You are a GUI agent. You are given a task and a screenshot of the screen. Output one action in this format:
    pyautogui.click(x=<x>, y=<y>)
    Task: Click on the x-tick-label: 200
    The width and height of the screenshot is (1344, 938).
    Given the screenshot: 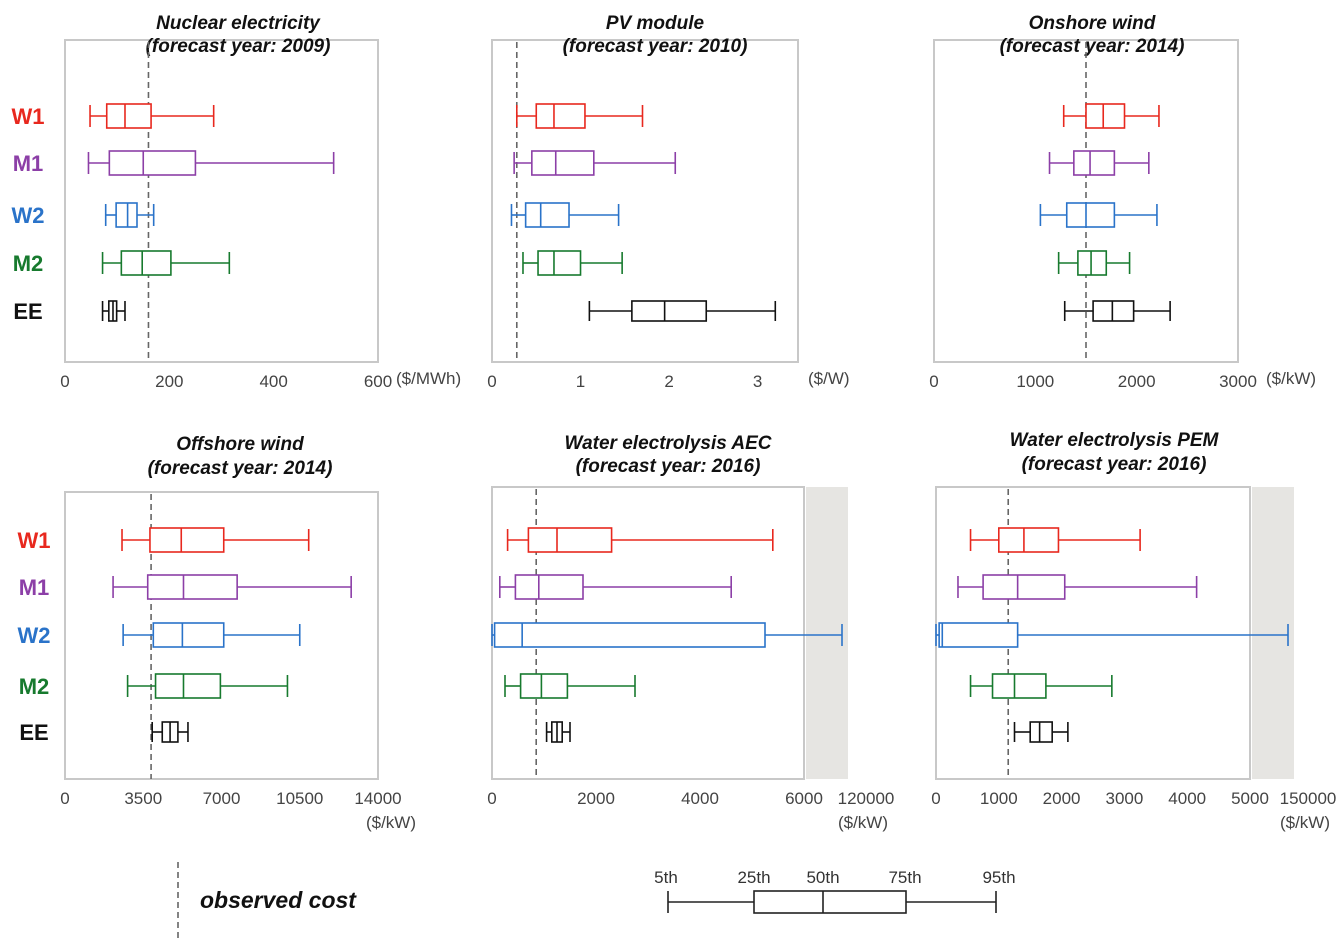 What is the action you would take?
    pyautogui.click(x=169, y=381)
    